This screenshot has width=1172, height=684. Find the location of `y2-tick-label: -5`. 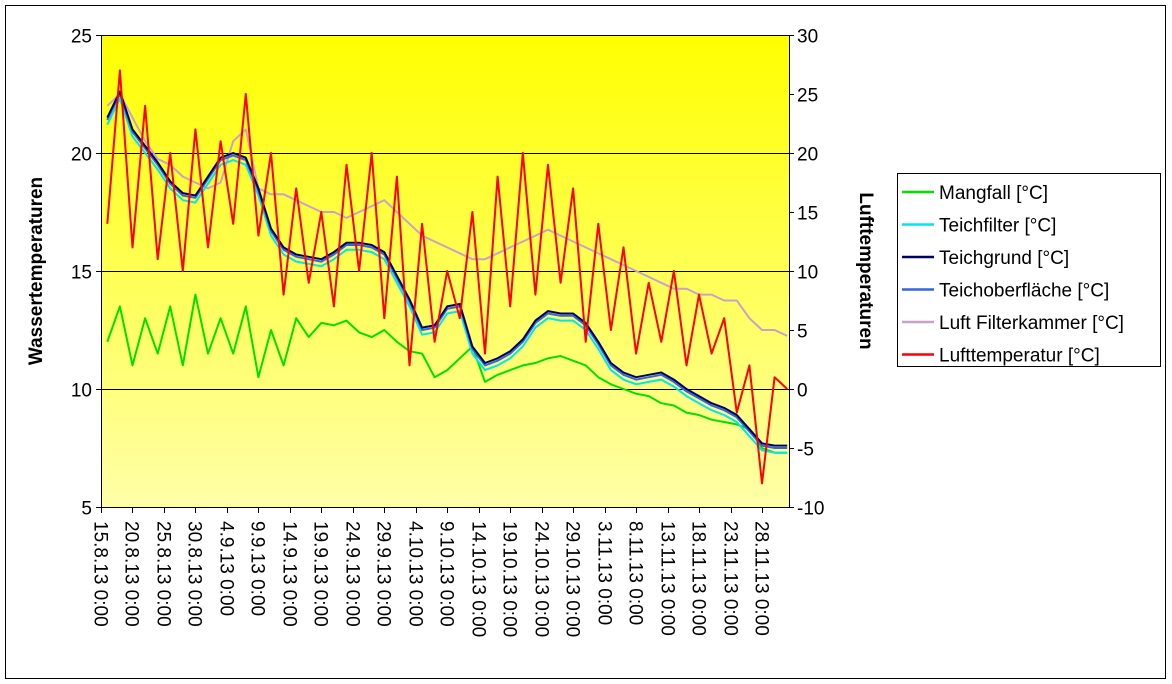

y2-tick-label: -5 is located at coordinates (805, 450).